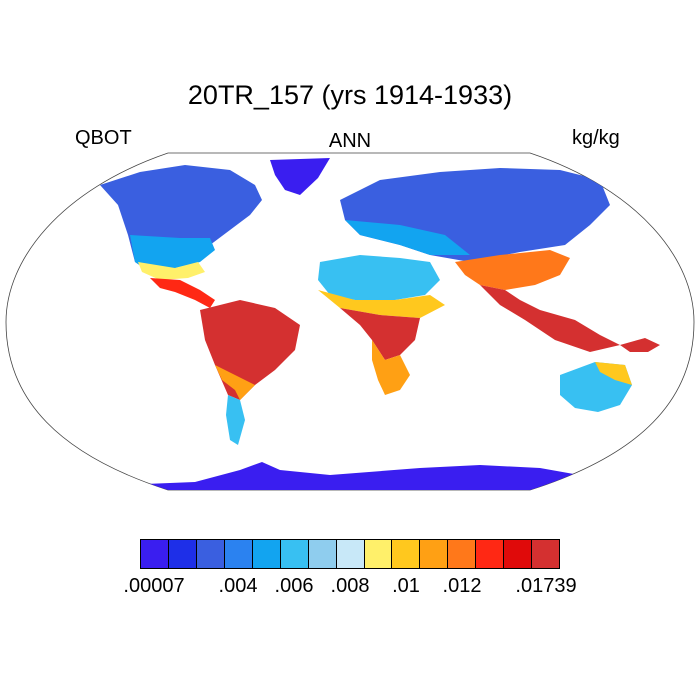 The width and height of the screenshot is (700, 700). Describe the element at coordinates (154, 586) in the screenshot. I see `colorbar-tick-label: .00007` at that location.